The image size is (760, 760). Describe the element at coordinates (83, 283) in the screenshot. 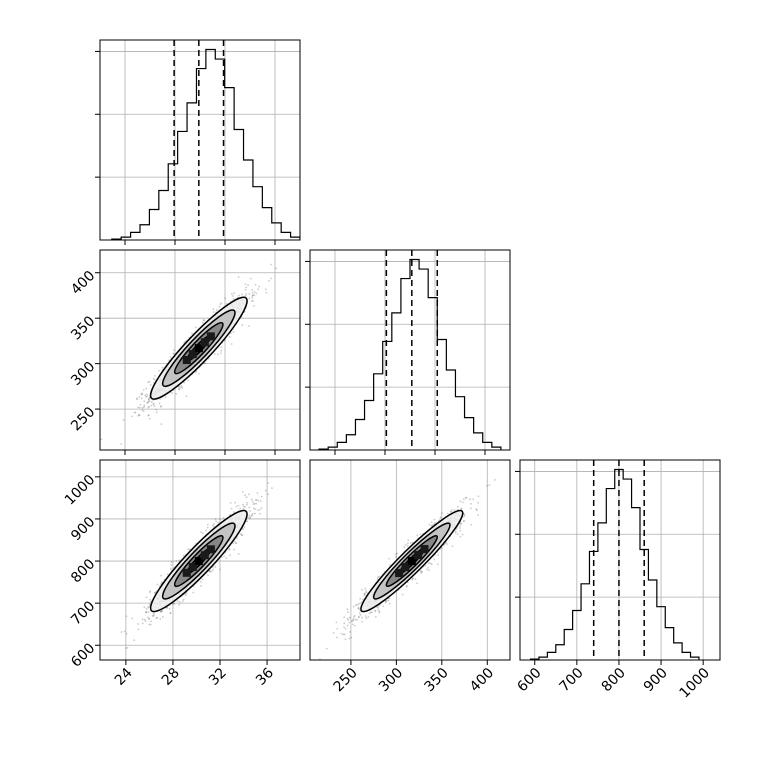

I see `y-tick-label: 400` at that location.